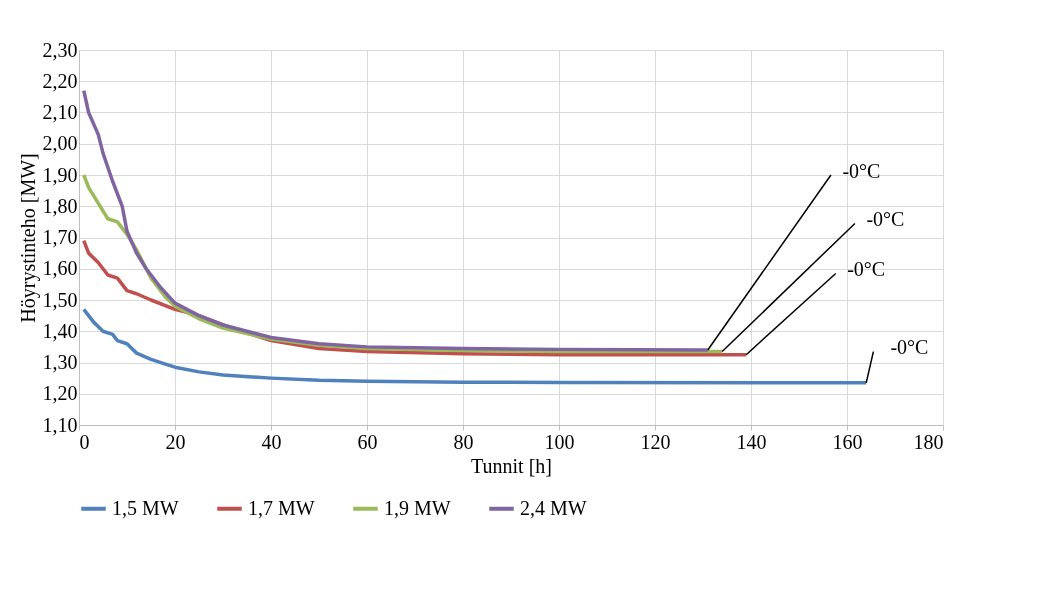 This screenshot has width=1064, height=598. What do you see at coordinates (751, 441) in the screenshot?
I see `x-tick-label: 140` at bounding box center [751, 441].